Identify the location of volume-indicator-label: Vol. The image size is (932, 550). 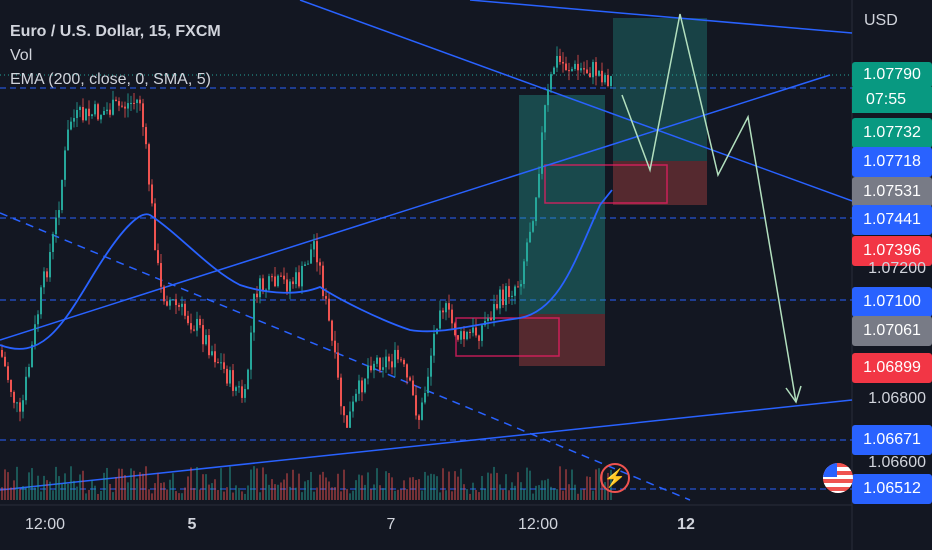
(21, 55).